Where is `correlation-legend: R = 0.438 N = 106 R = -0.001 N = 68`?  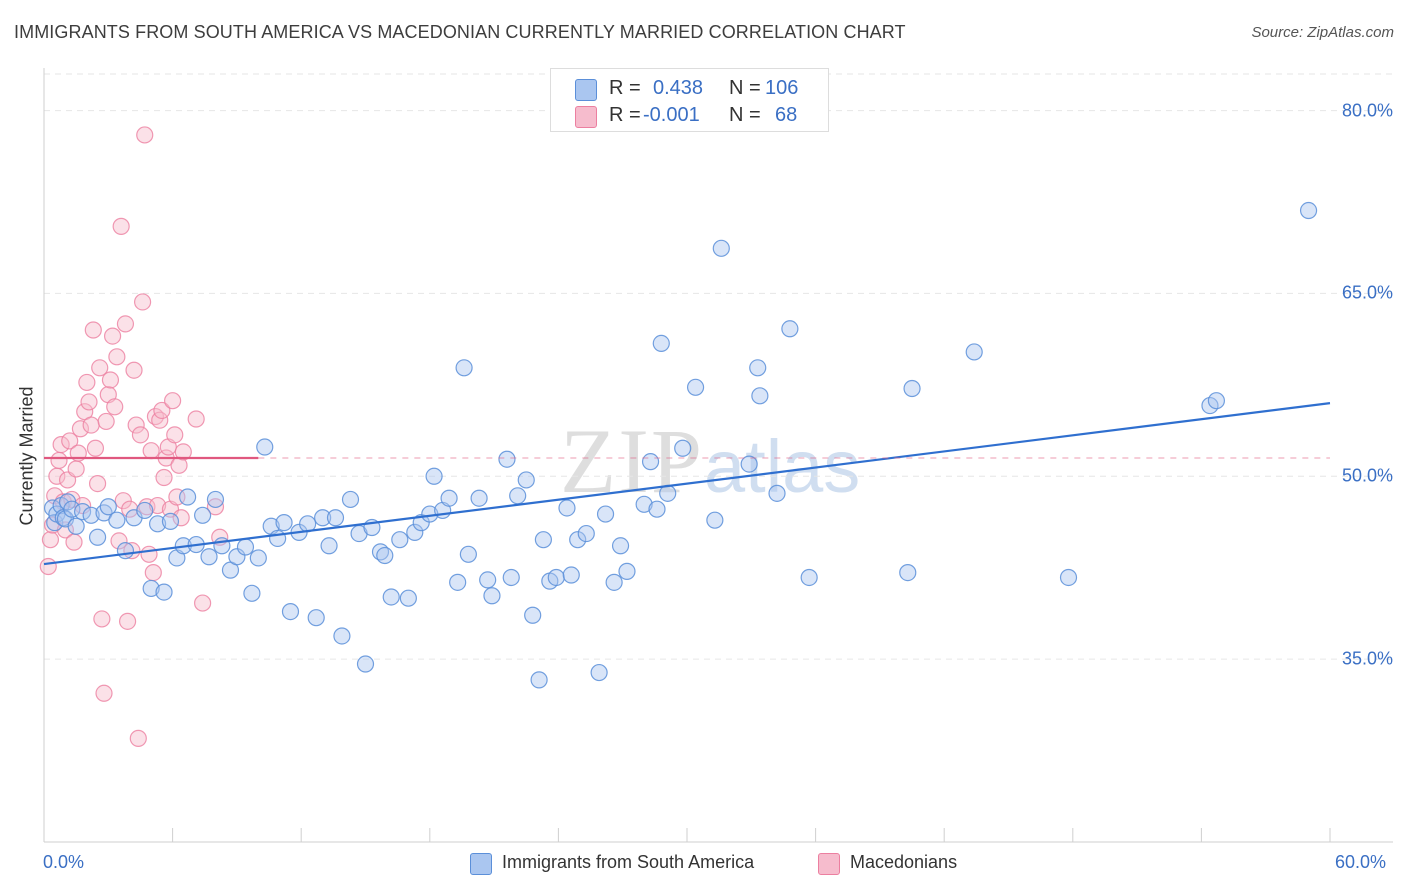 correlation-legend: R = 0.438 N = 106 R = -0.001 N = 68 is located at coordinates (689, 100).